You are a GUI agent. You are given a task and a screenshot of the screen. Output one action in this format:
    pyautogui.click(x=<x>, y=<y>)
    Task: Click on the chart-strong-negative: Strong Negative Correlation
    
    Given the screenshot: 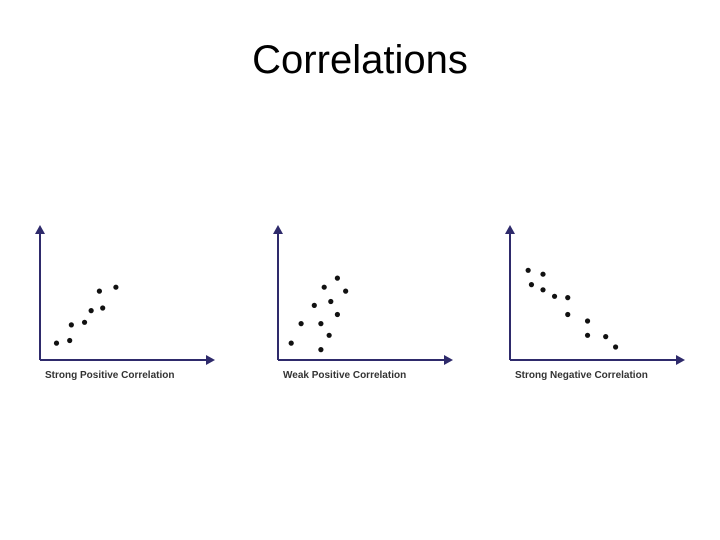 What is the action you would take?
    pyautogui.click(x=600, y=300)
    